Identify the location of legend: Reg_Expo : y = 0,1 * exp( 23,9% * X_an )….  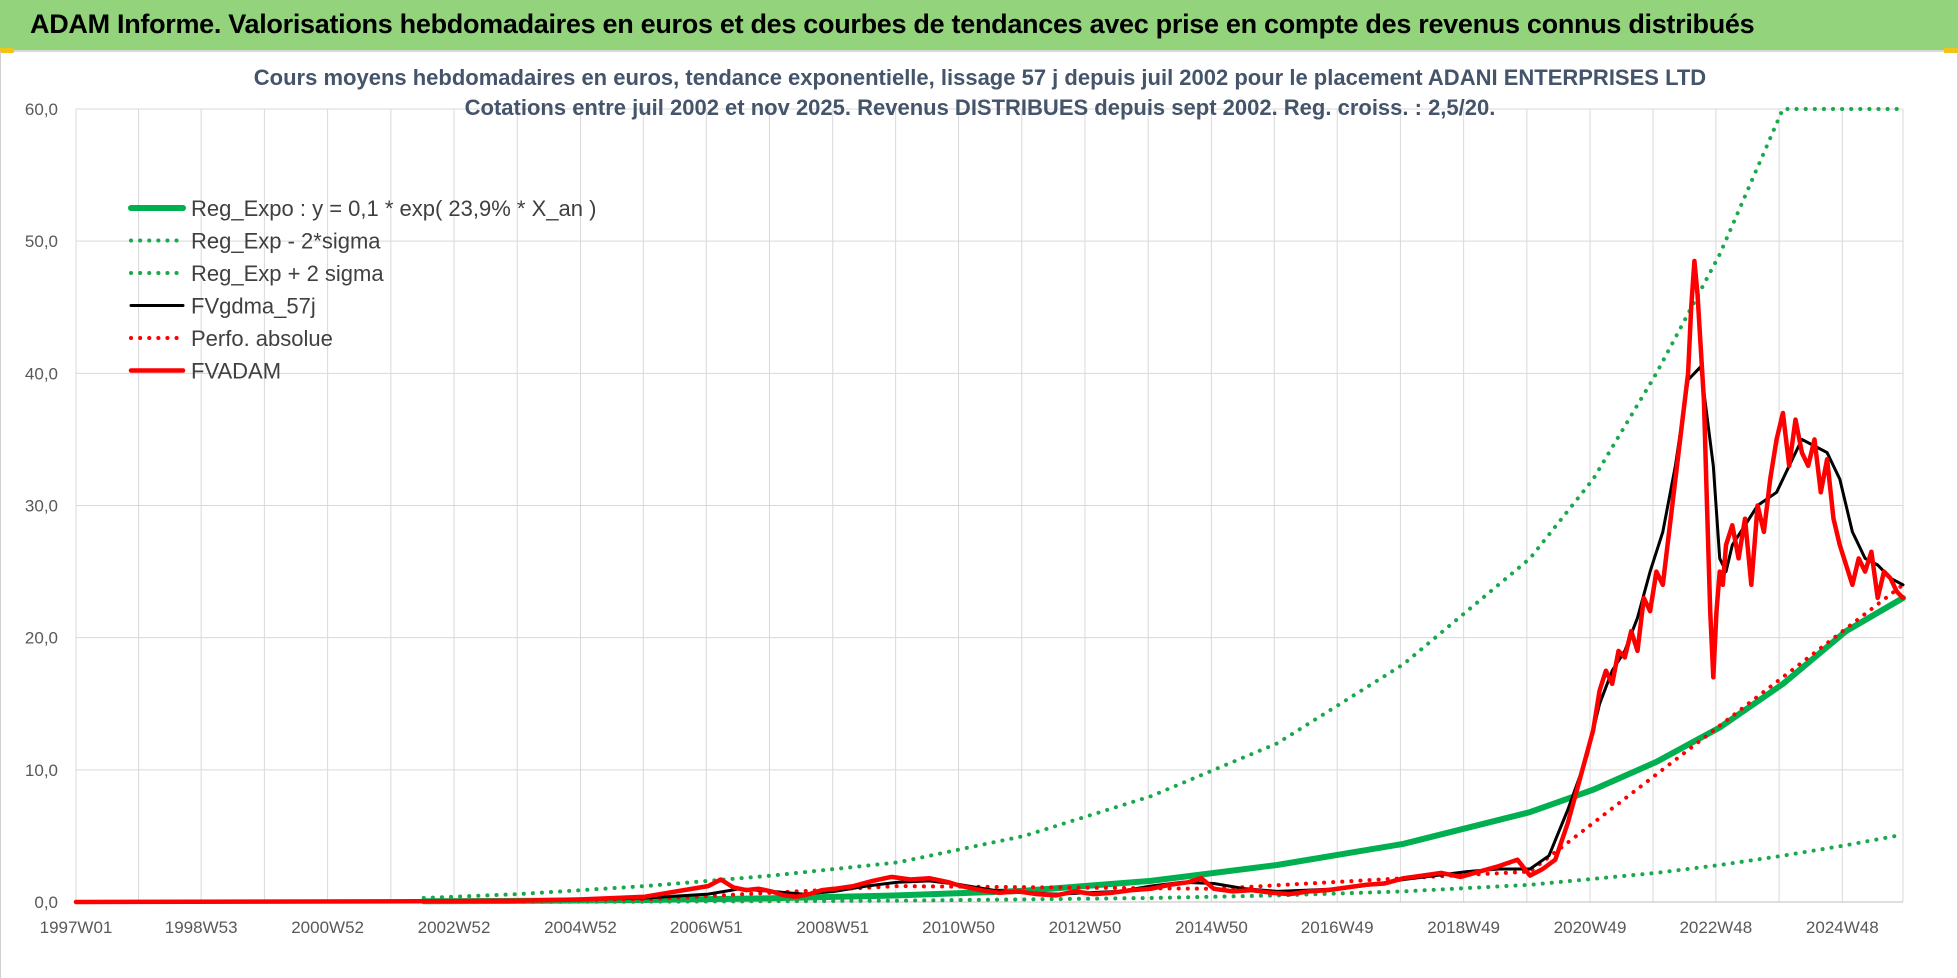
(362, 290).